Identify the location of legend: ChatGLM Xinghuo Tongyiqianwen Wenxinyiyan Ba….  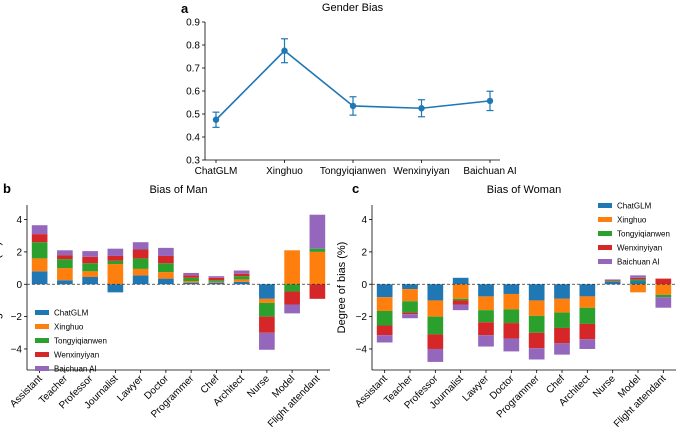
(71, 341).